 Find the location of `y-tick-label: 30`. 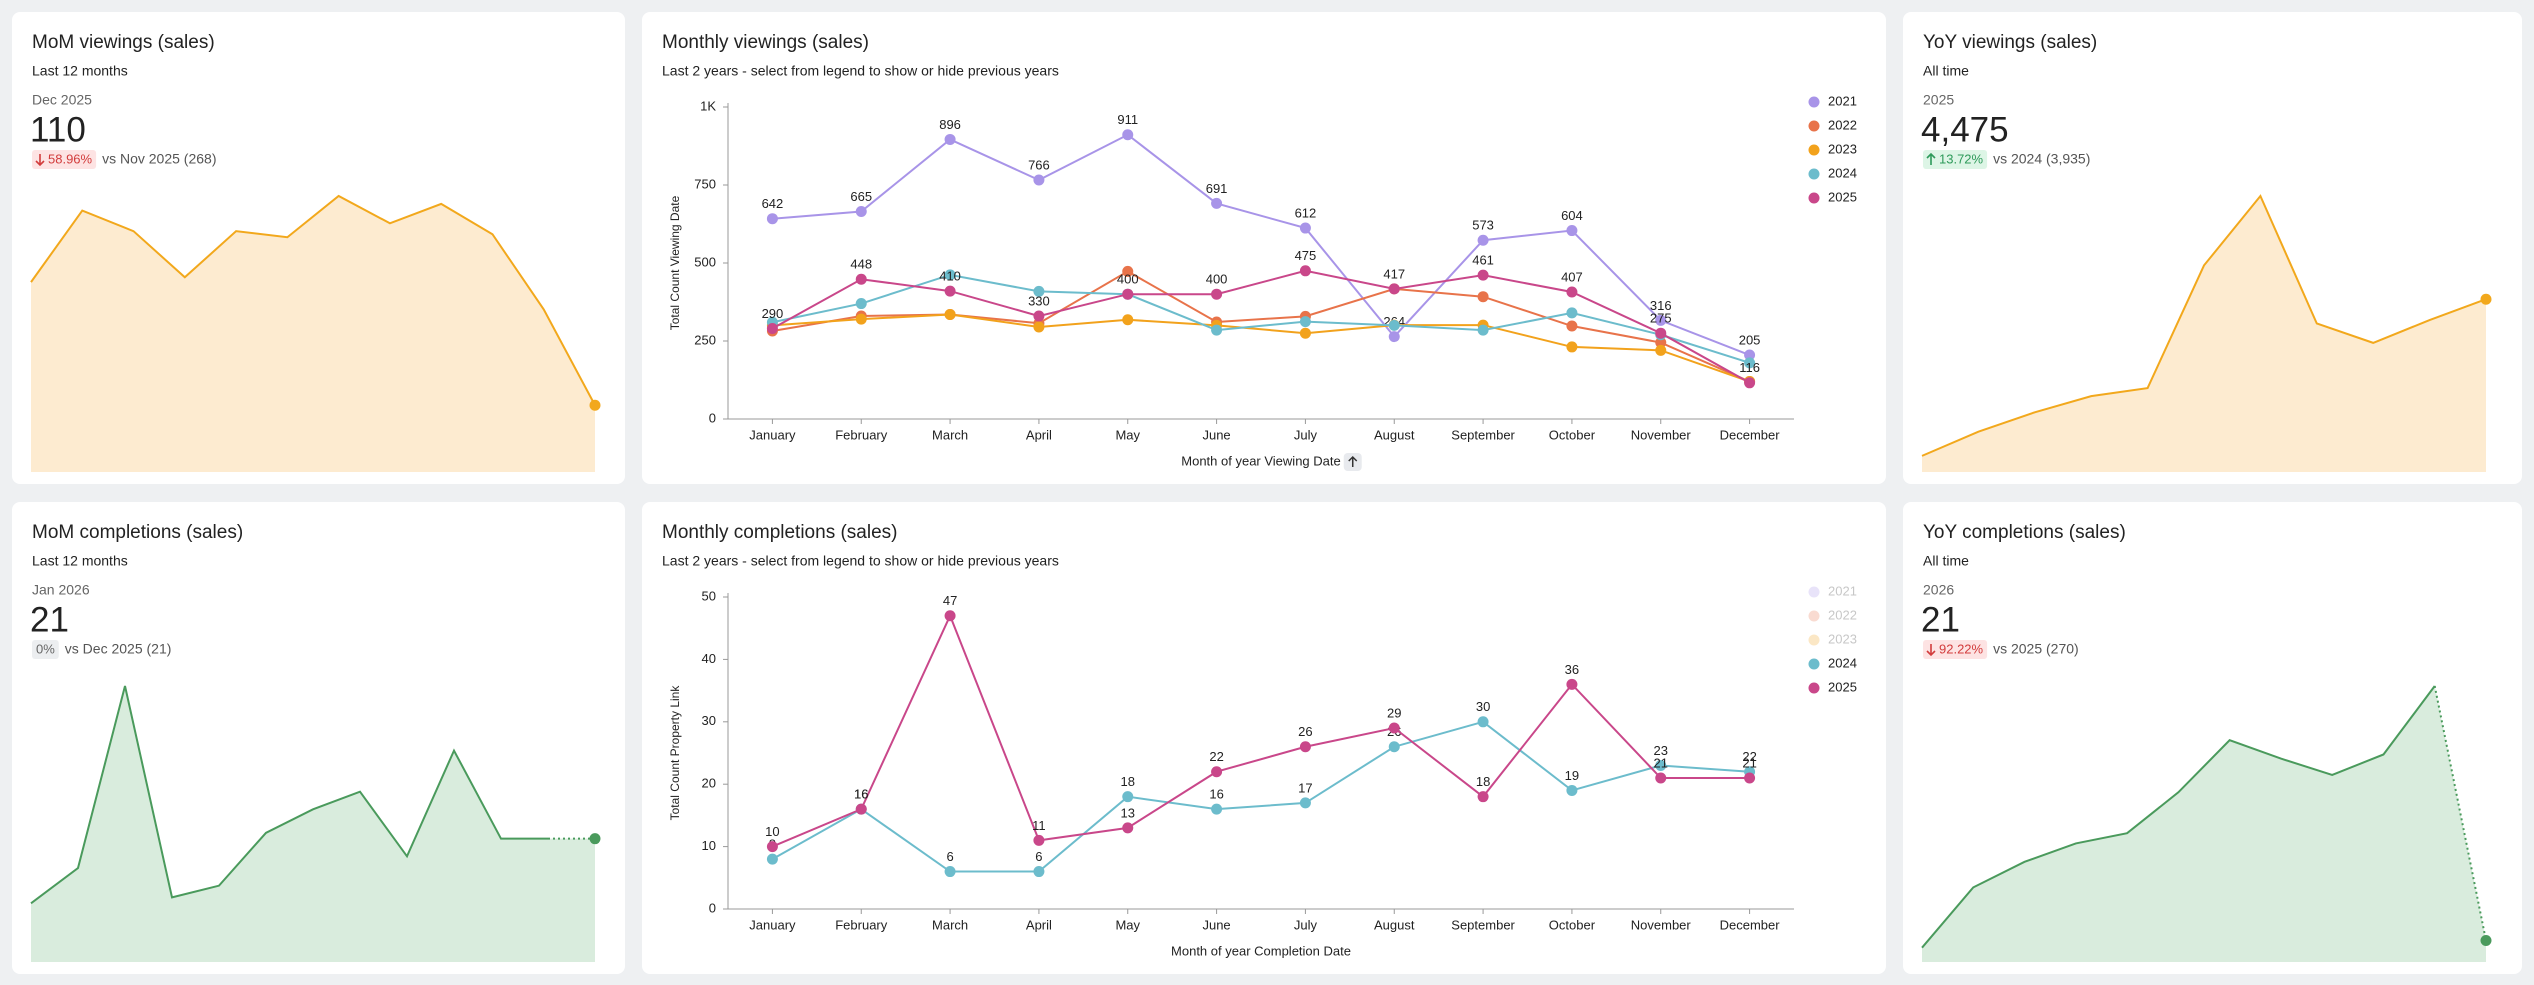

y-tick-label: 30 is located at coordinates (709, 720).